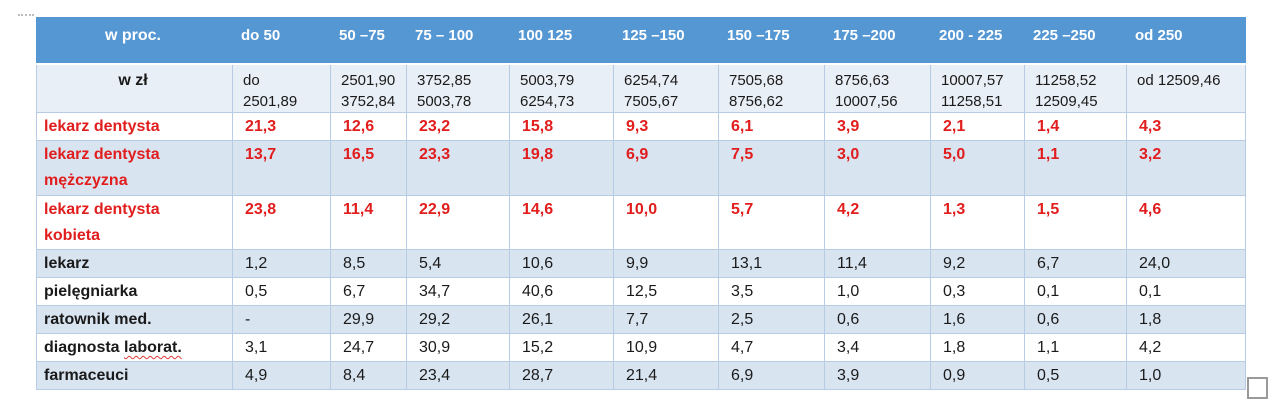  I want to click on value-cell: 9,2, so click(977, 263).